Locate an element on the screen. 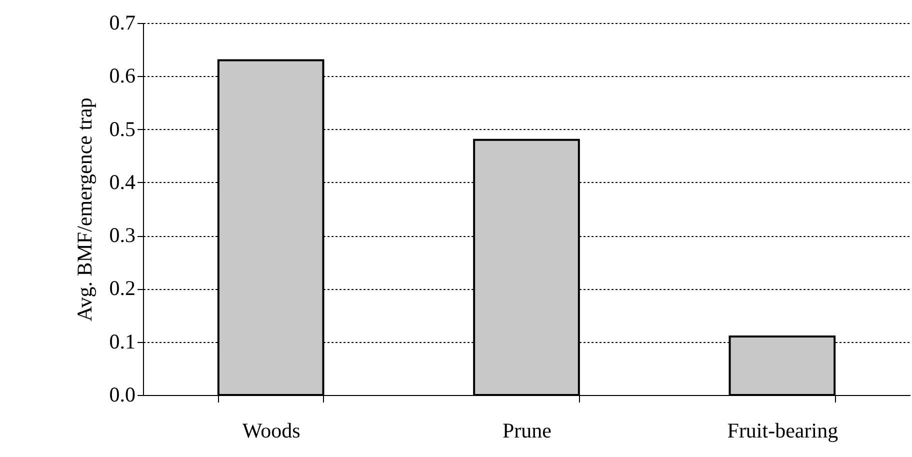 This screenshot has height=457, width=912. y-tick-label: 0.2 is located at coordinates (122, 288).